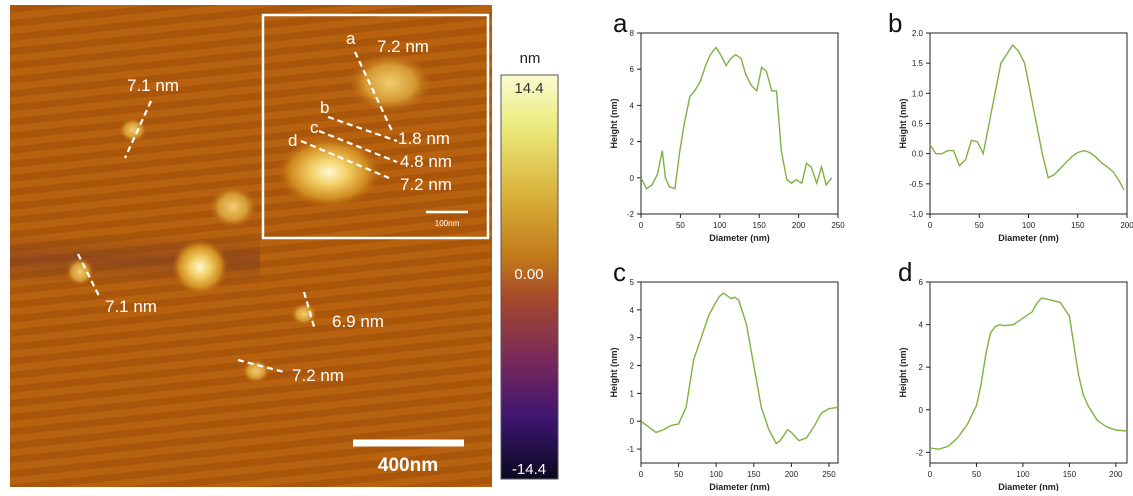  What do you see at coordinates (318, 375) in the screenshot?
I see `particle-label-4: 7.2 nm` at bounding box center [318, 375].